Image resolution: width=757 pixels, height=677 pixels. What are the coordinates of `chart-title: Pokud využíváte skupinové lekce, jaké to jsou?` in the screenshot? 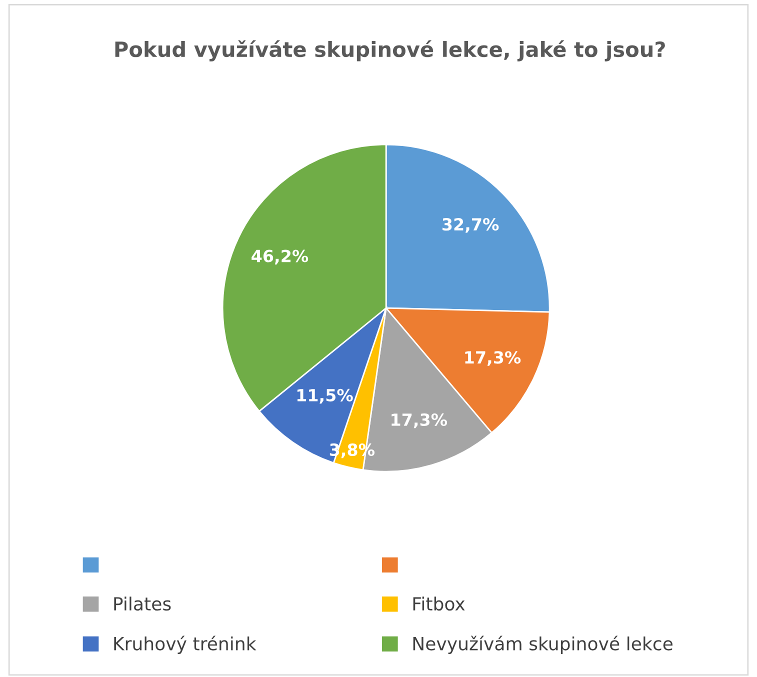 It's located at (390, 51).